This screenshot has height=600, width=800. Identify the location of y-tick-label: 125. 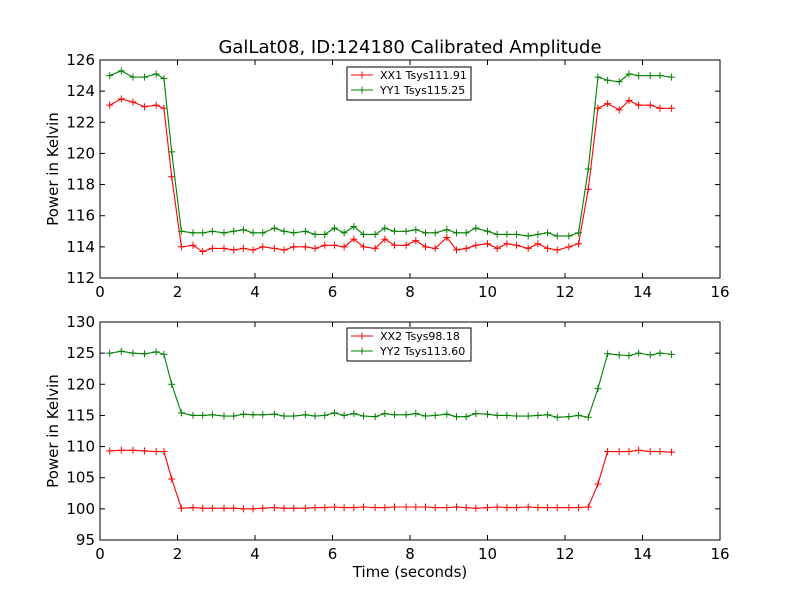
(80, 353).